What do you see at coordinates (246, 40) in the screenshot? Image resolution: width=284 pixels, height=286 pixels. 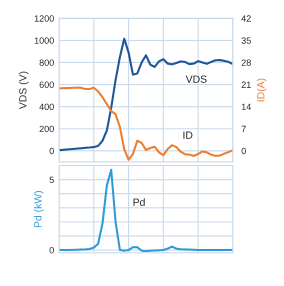 I see `y2-tick-label: 35` at bounding box center [246, 40].